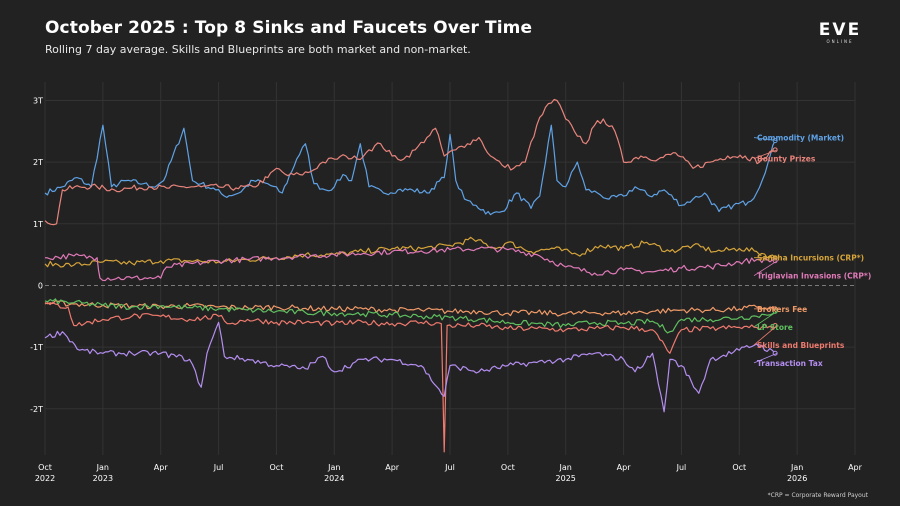 This screenshot has height=506, width=900. What do you see at coordinates (790, 363) in the screenshot?
I see `series-label: Transaction Tax` at bounding box center [790, 363].